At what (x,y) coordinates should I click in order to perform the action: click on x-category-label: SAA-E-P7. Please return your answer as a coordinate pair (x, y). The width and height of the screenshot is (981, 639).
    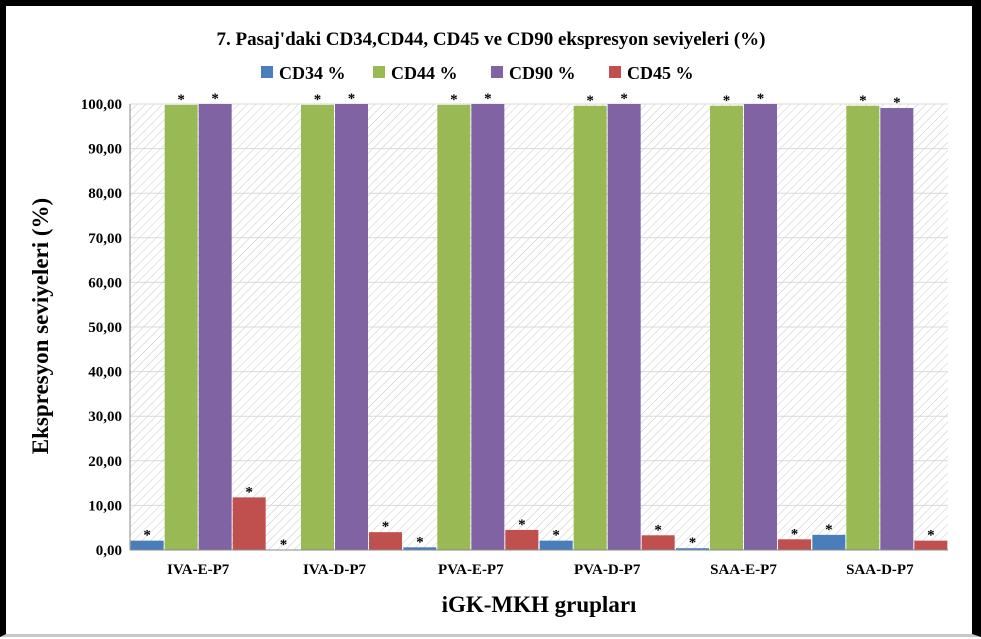
    Looking at the image, I should click on (743, 570).